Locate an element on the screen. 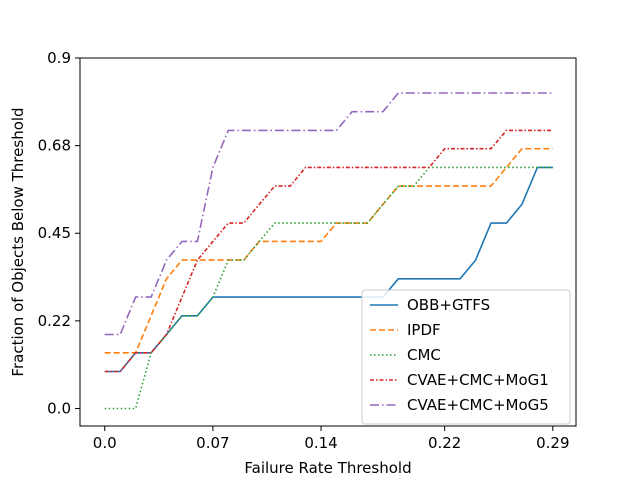 The height and width of the screenshot is (480, 640). x-tick-label: 0.22 is located at coordinates (444, 443).